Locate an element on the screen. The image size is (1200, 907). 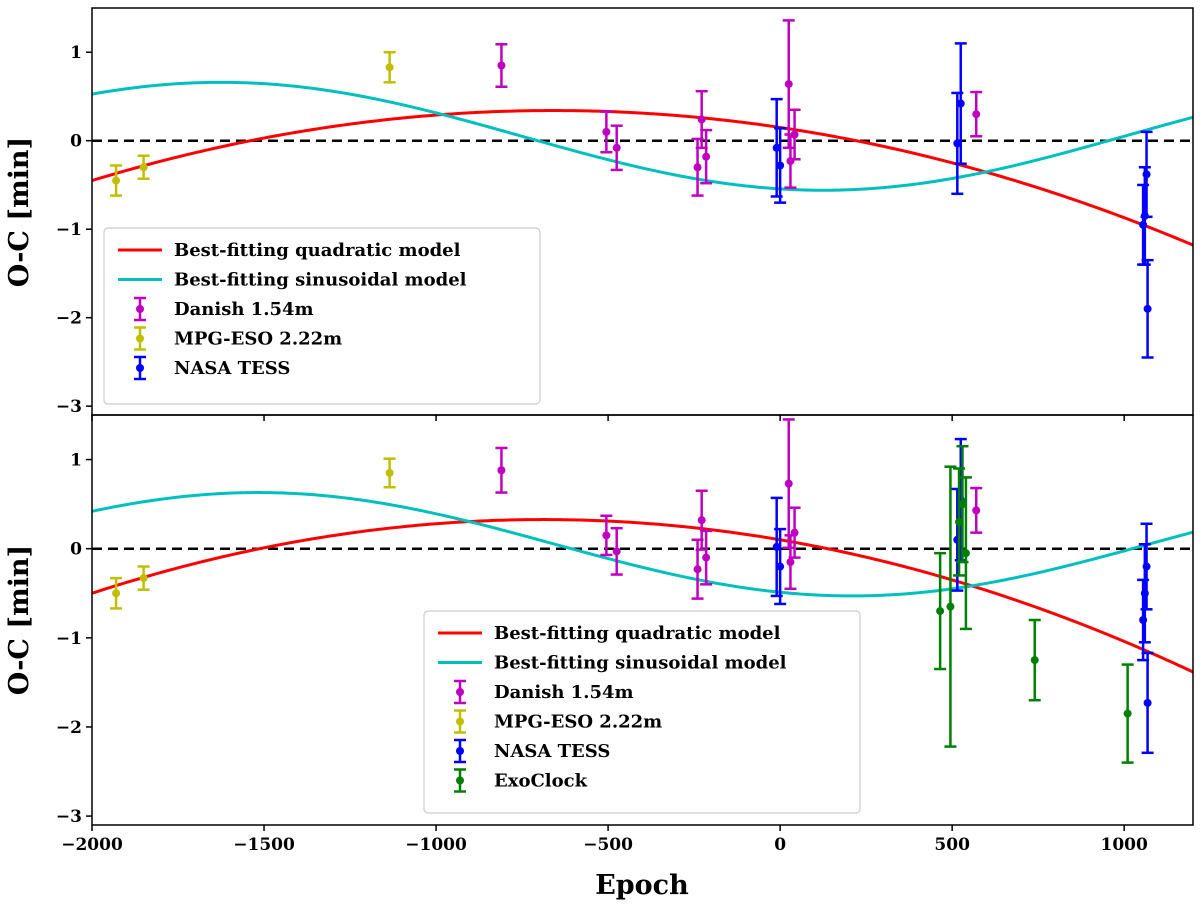
x-tick-label-1: −1500 is located at coordinates (264, 845).